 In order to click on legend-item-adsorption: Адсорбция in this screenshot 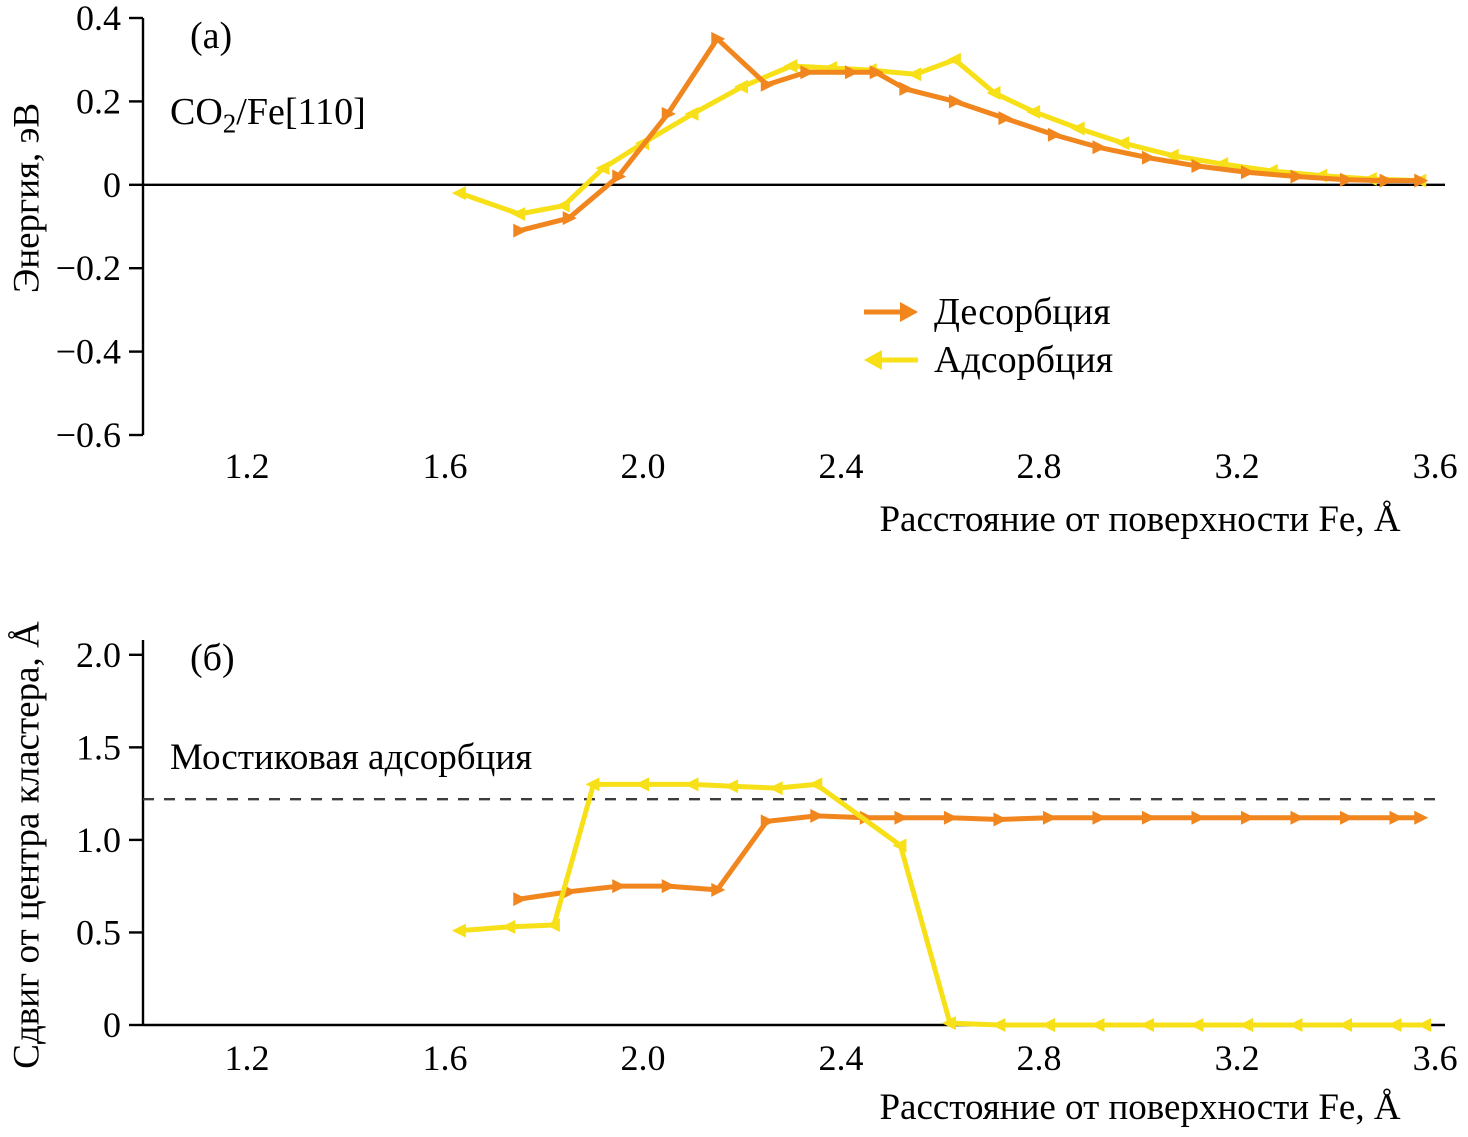, I will do `click(987, 360)`.